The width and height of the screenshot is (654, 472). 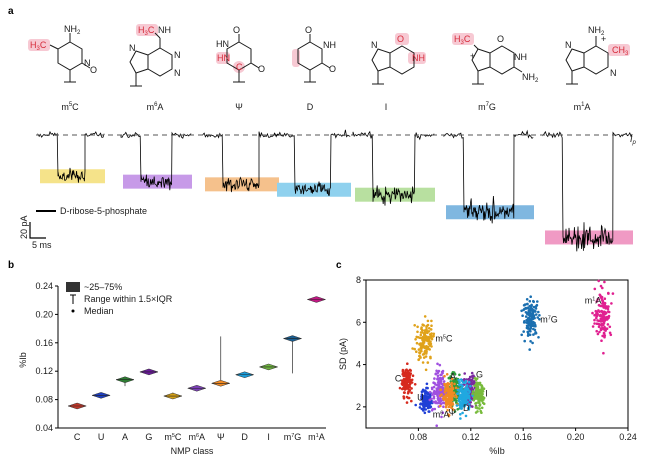 I want to click on panel-label-a: a, so click(x=11, y=11).